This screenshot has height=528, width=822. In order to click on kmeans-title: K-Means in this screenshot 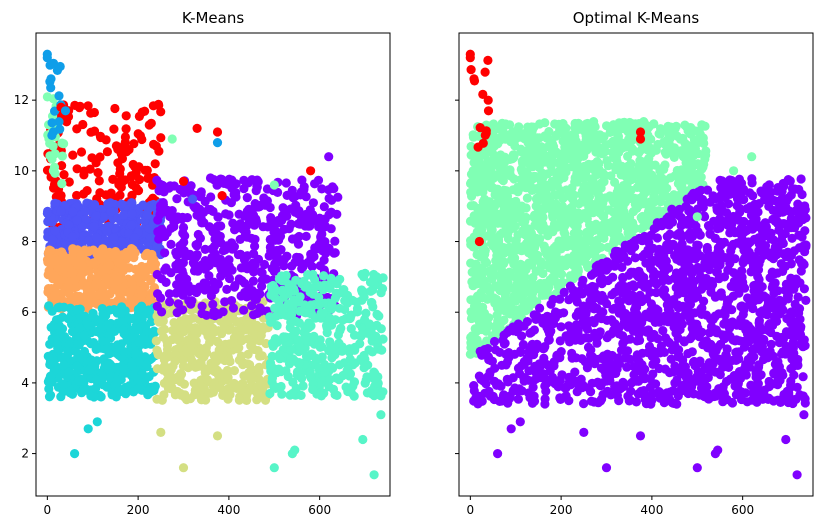, I will do `click(213, 18)`.